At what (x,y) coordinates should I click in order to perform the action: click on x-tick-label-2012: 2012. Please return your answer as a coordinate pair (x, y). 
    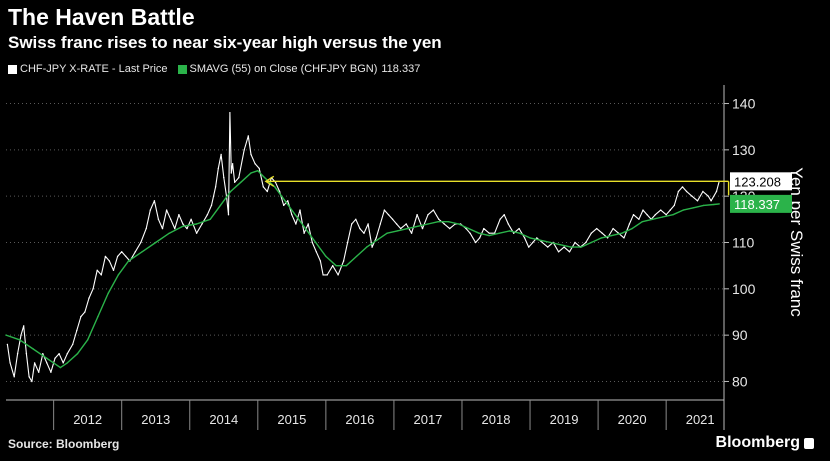
    Looking at the image, I should click on (87, 419).